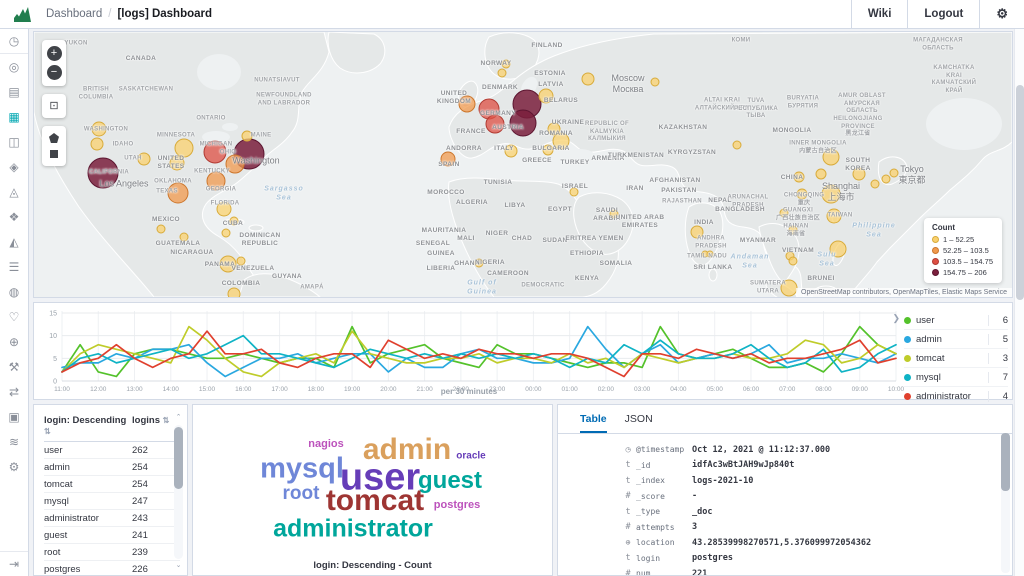 The height and width of the screenshot is (576, 1024). Describe the element at coordinates (457, 505) in the screenshot. I see `tag-cloud-word-postgres: postgres` at that location.